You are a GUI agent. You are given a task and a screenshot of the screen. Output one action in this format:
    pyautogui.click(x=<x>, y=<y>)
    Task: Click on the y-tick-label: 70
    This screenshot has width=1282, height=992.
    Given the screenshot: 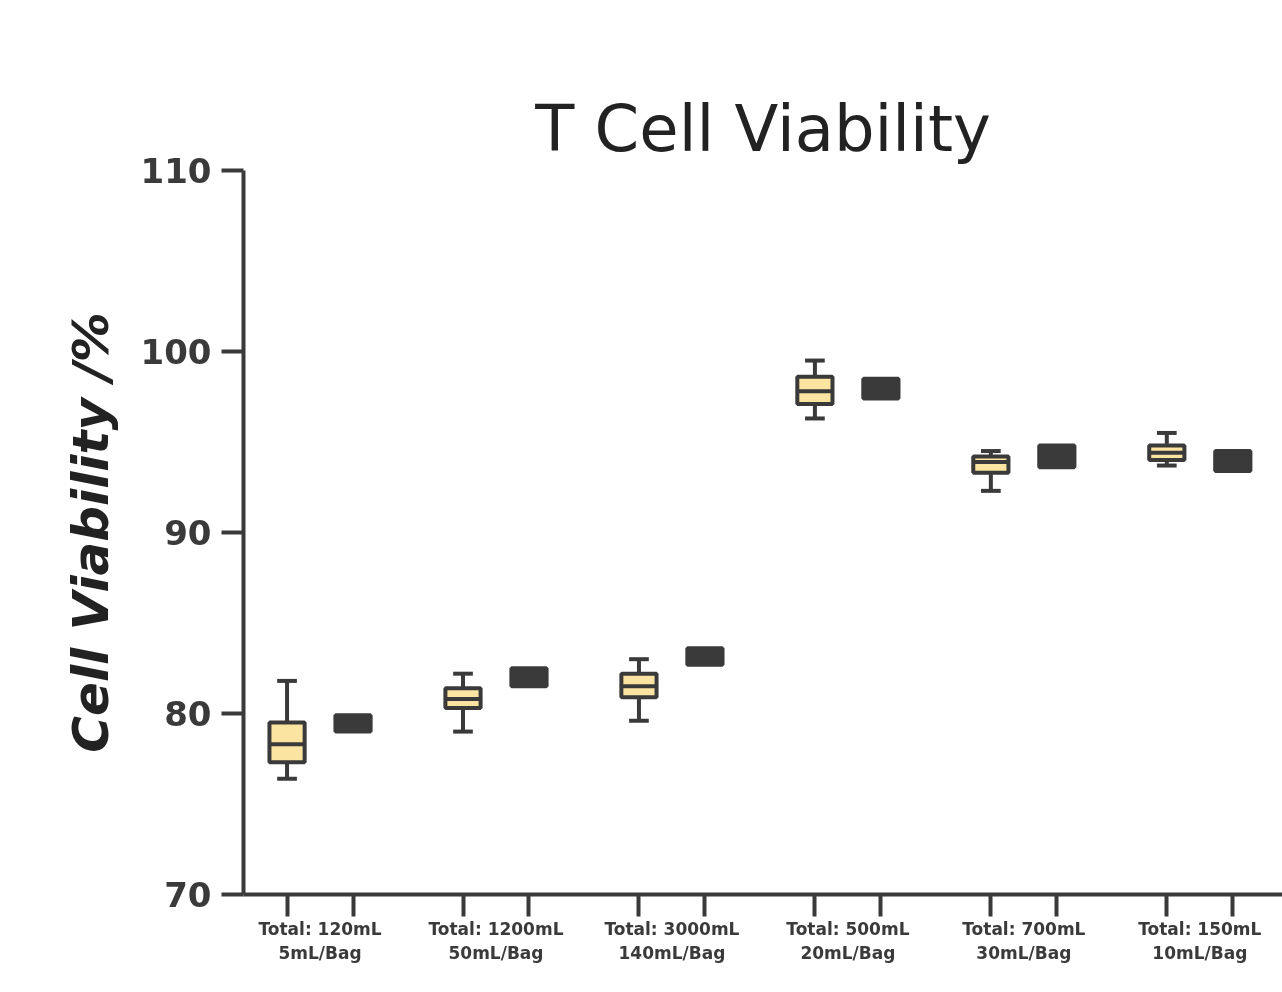 What is the action you would take?
    pyautogui.click(x=188, y=895)
    